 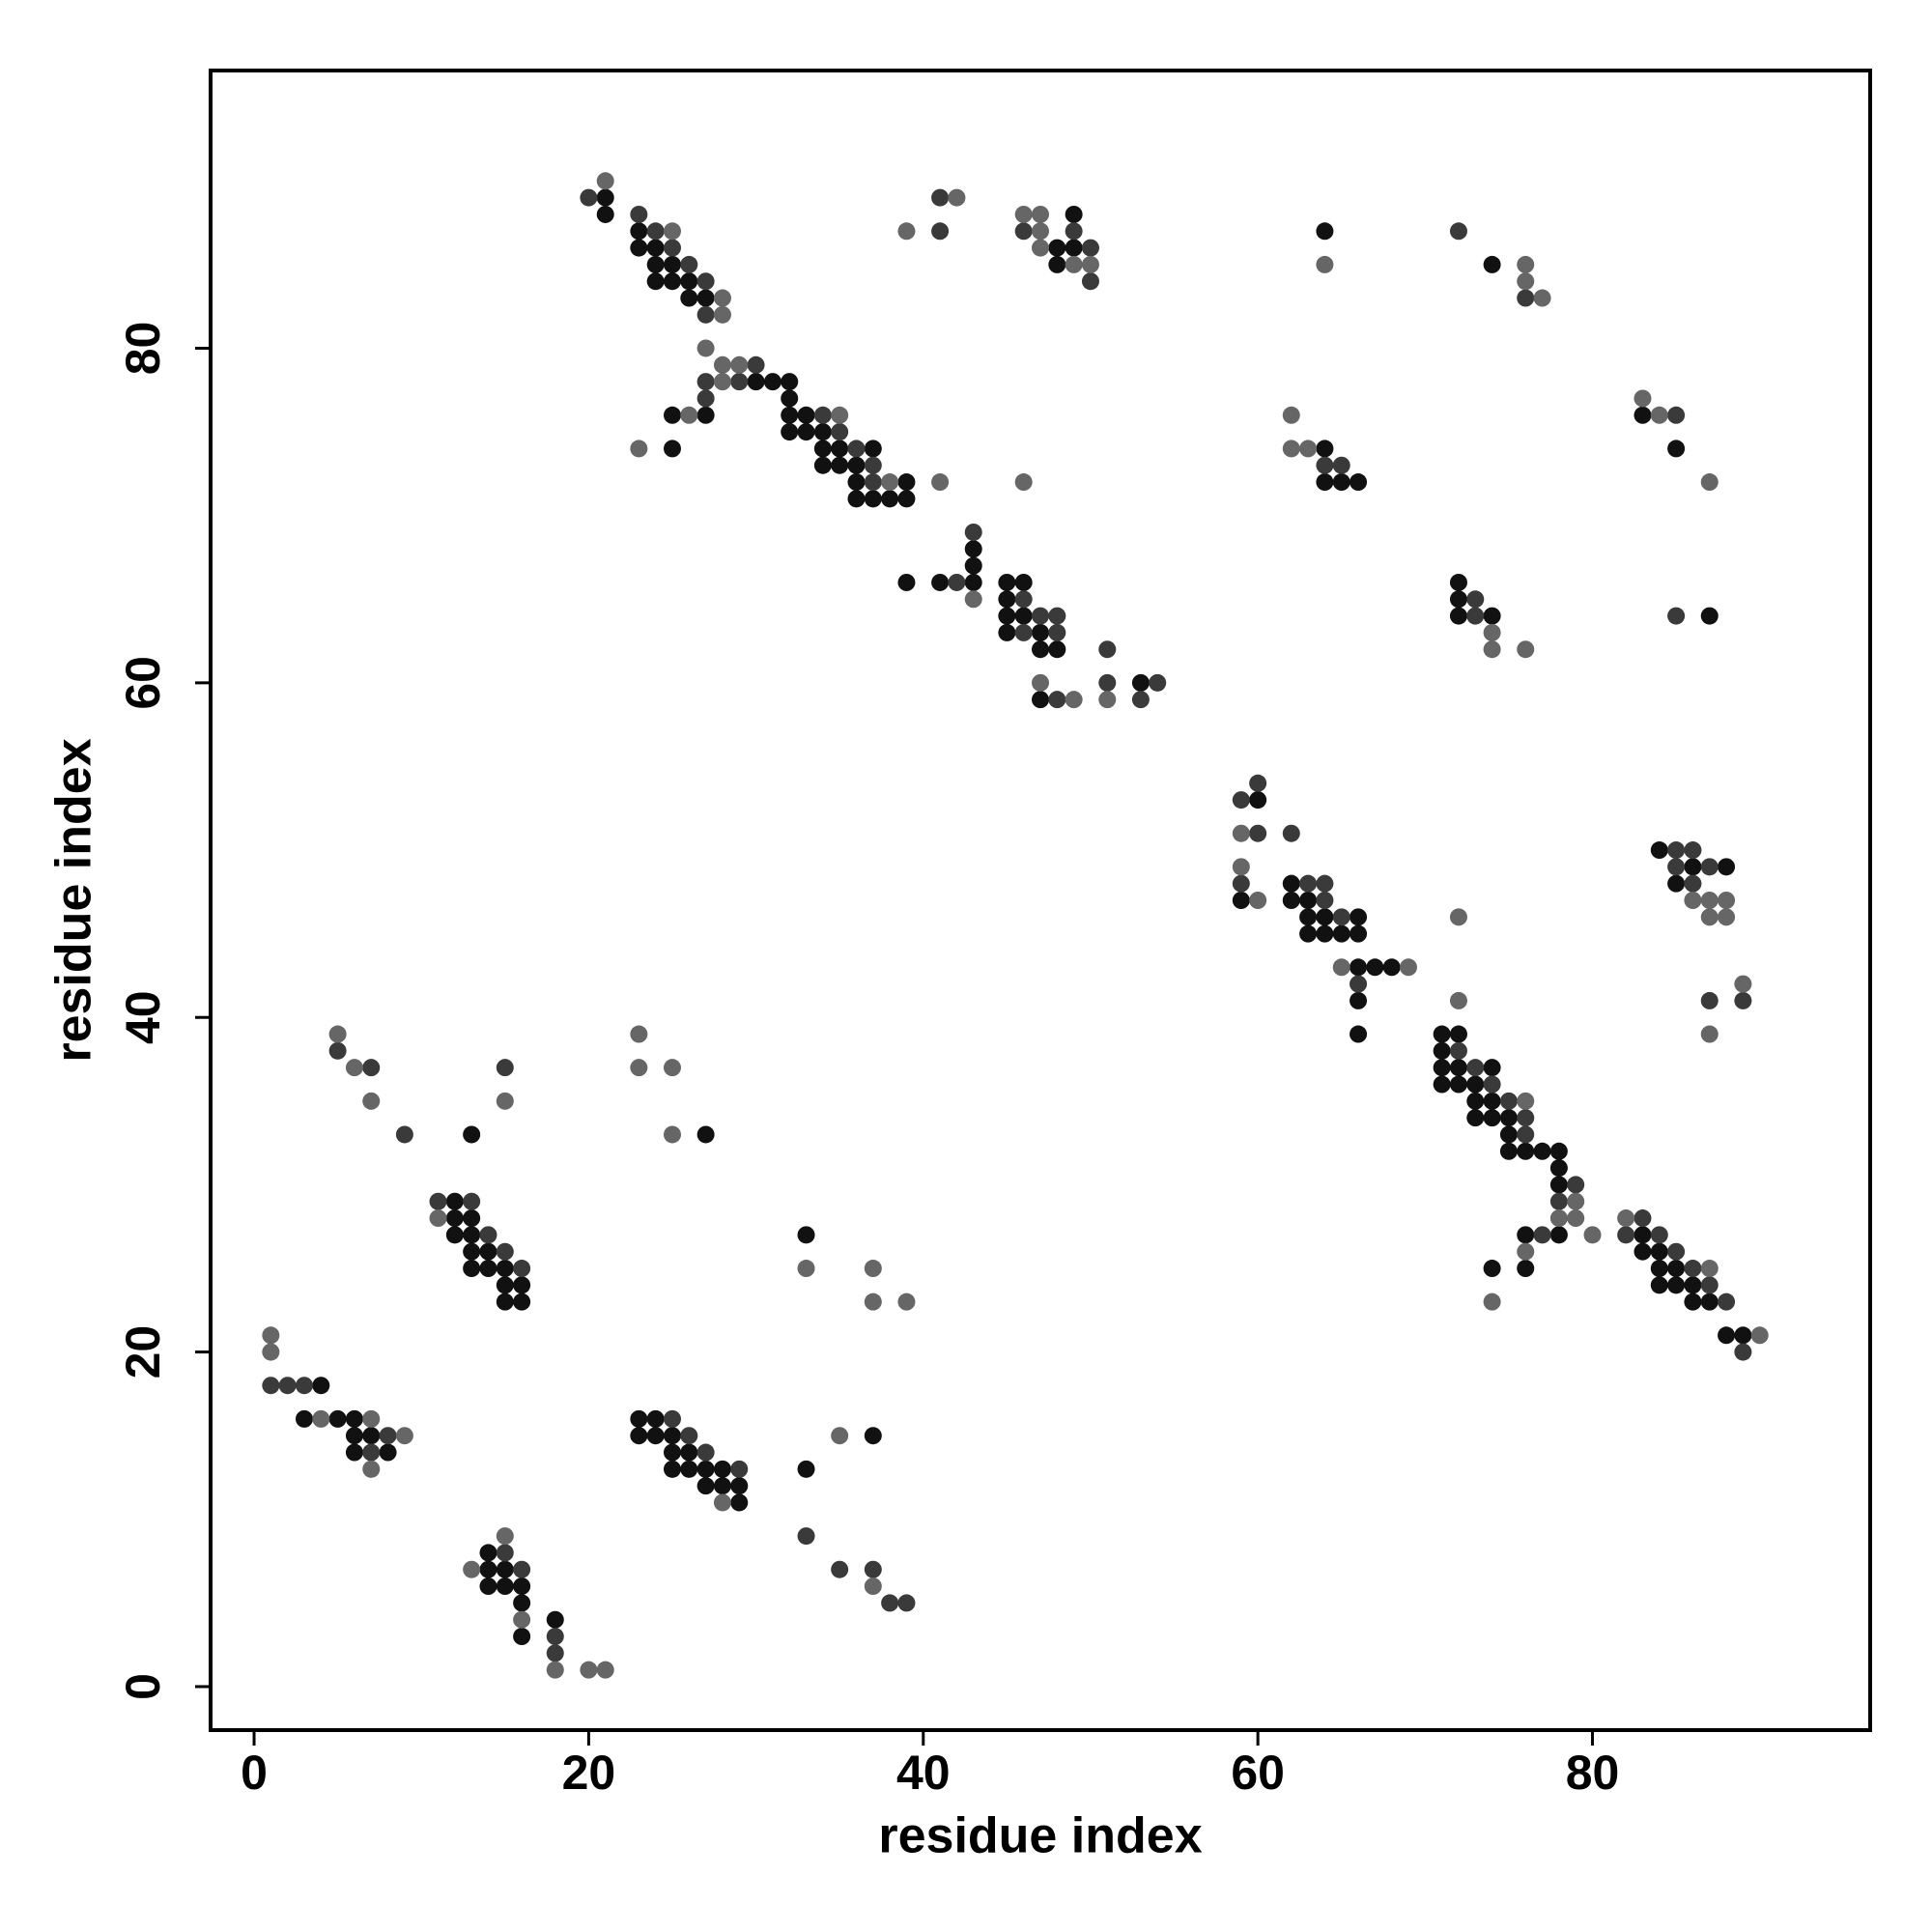 What do you see at coordinates (254, 1773) in the screenshot?
I see `x-tick-label: 0` at bounding box center [254, 1773].